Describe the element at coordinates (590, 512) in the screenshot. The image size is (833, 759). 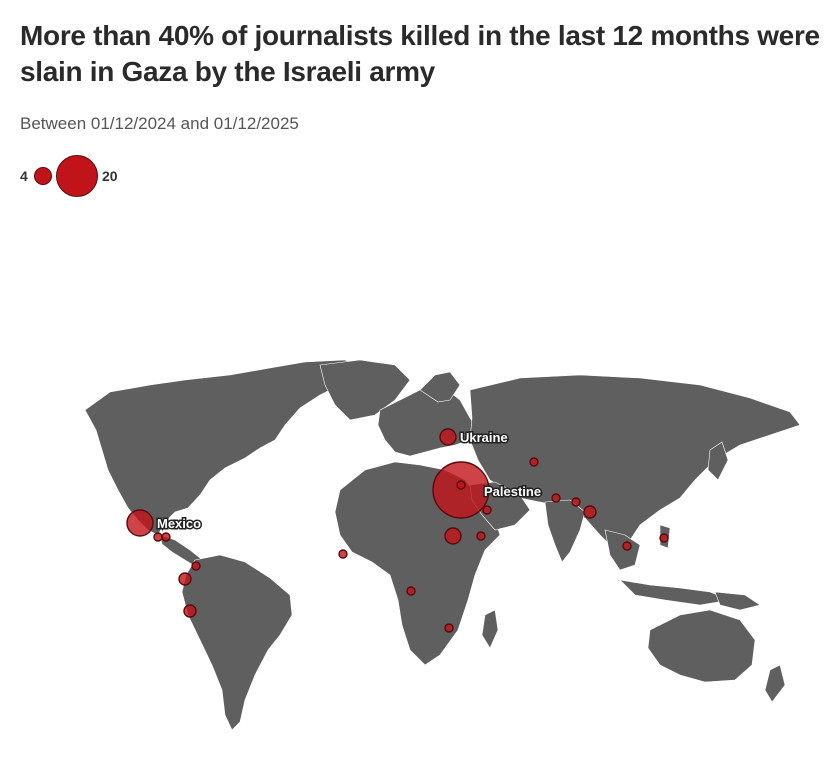
I see `bubble-bangladesh` at that location.